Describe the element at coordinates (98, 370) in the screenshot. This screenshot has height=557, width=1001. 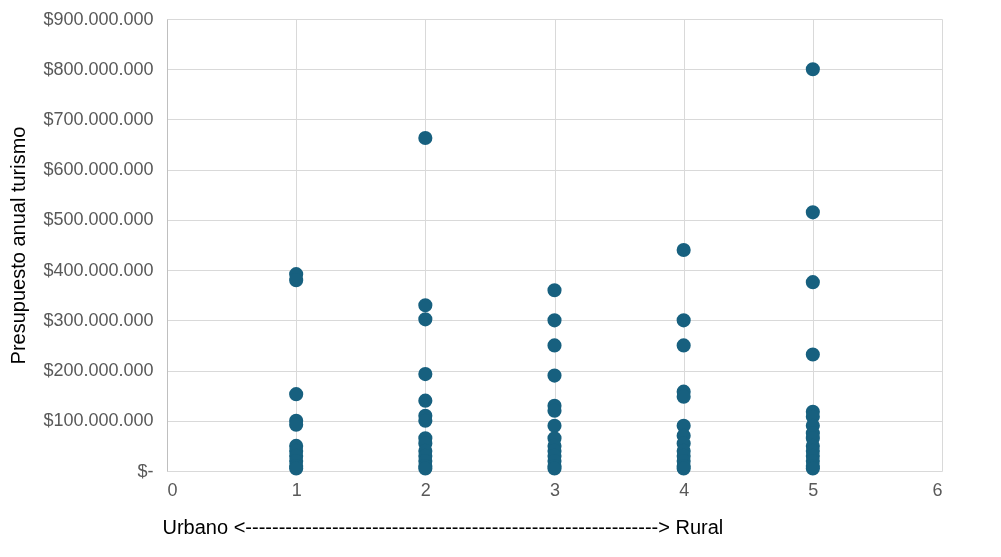
I see `y-tick-label: $200.000.000` at that location.